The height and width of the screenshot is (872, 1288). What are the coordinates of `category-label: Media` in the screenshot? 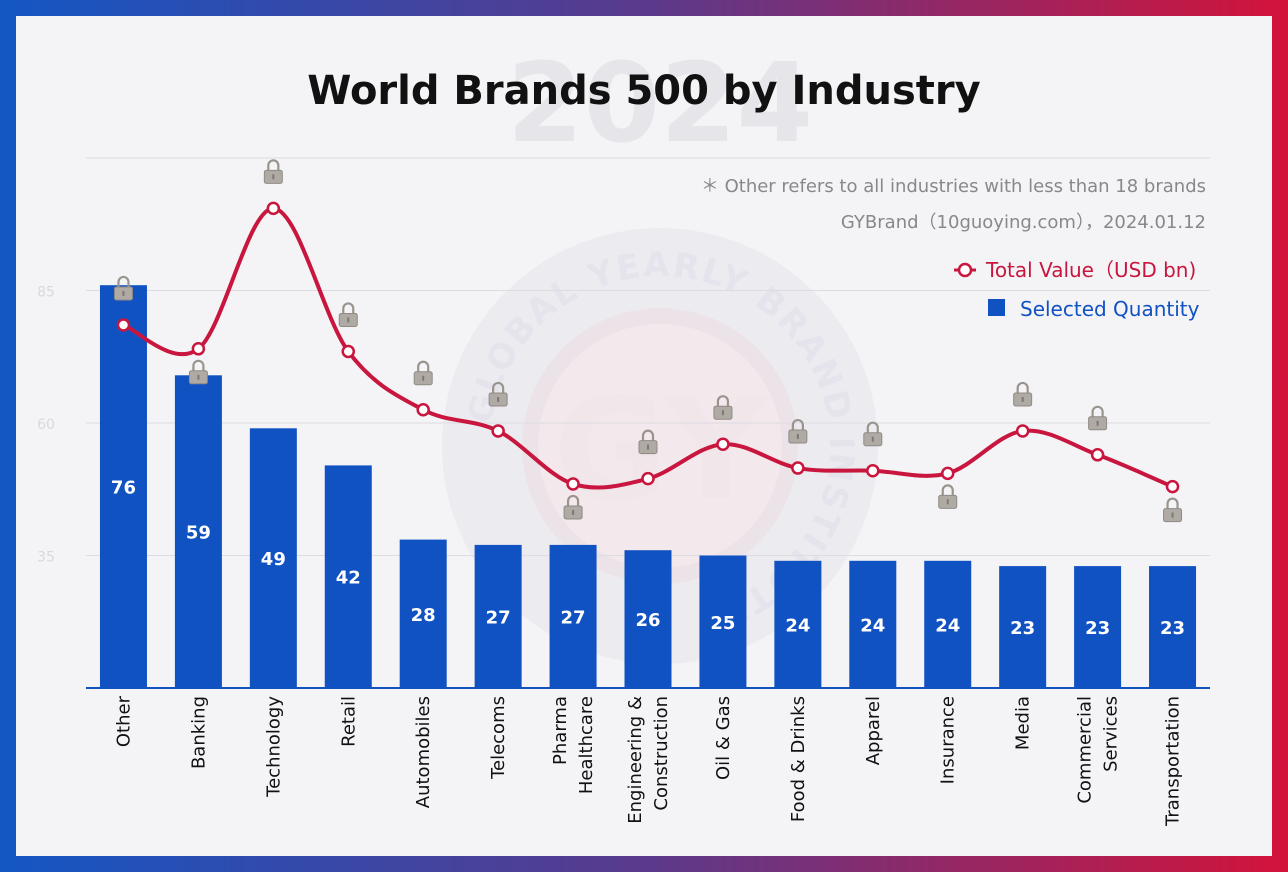 It's located at (1023, 723).